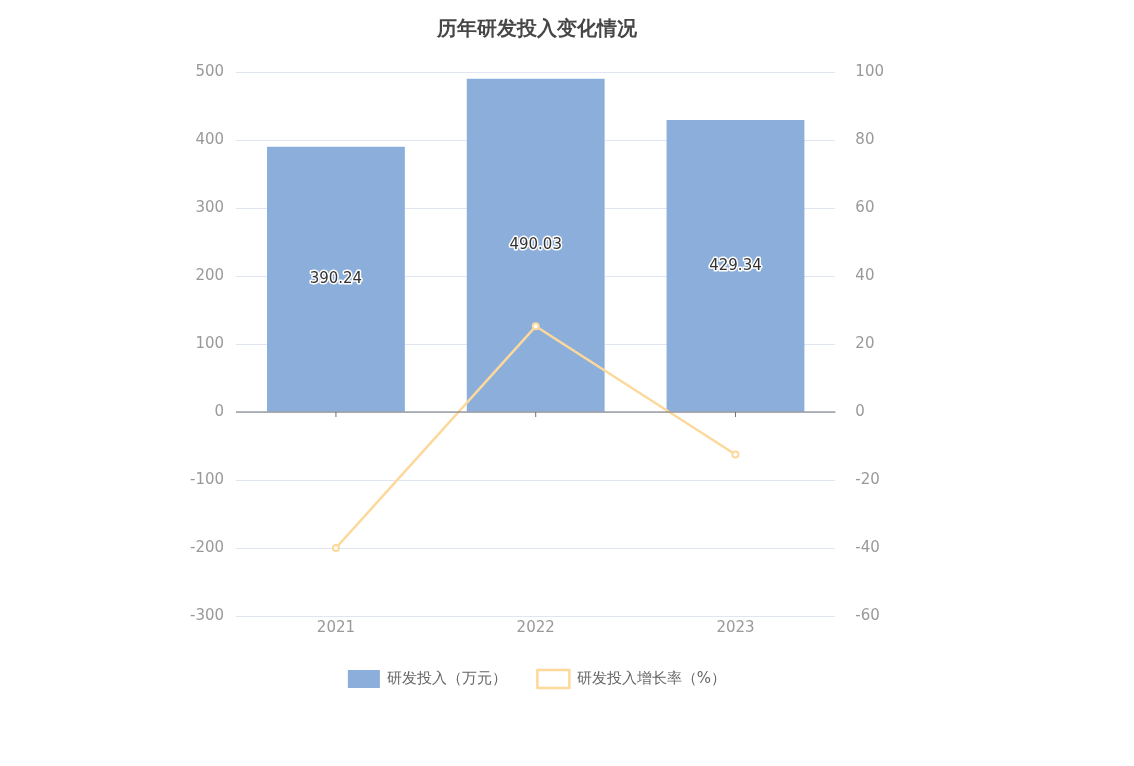 This screenshot has width=1134, height=766. Describe the element at coordinates (535, 626) in the screenshot. I see `x-tick-label: 2022` at that location.